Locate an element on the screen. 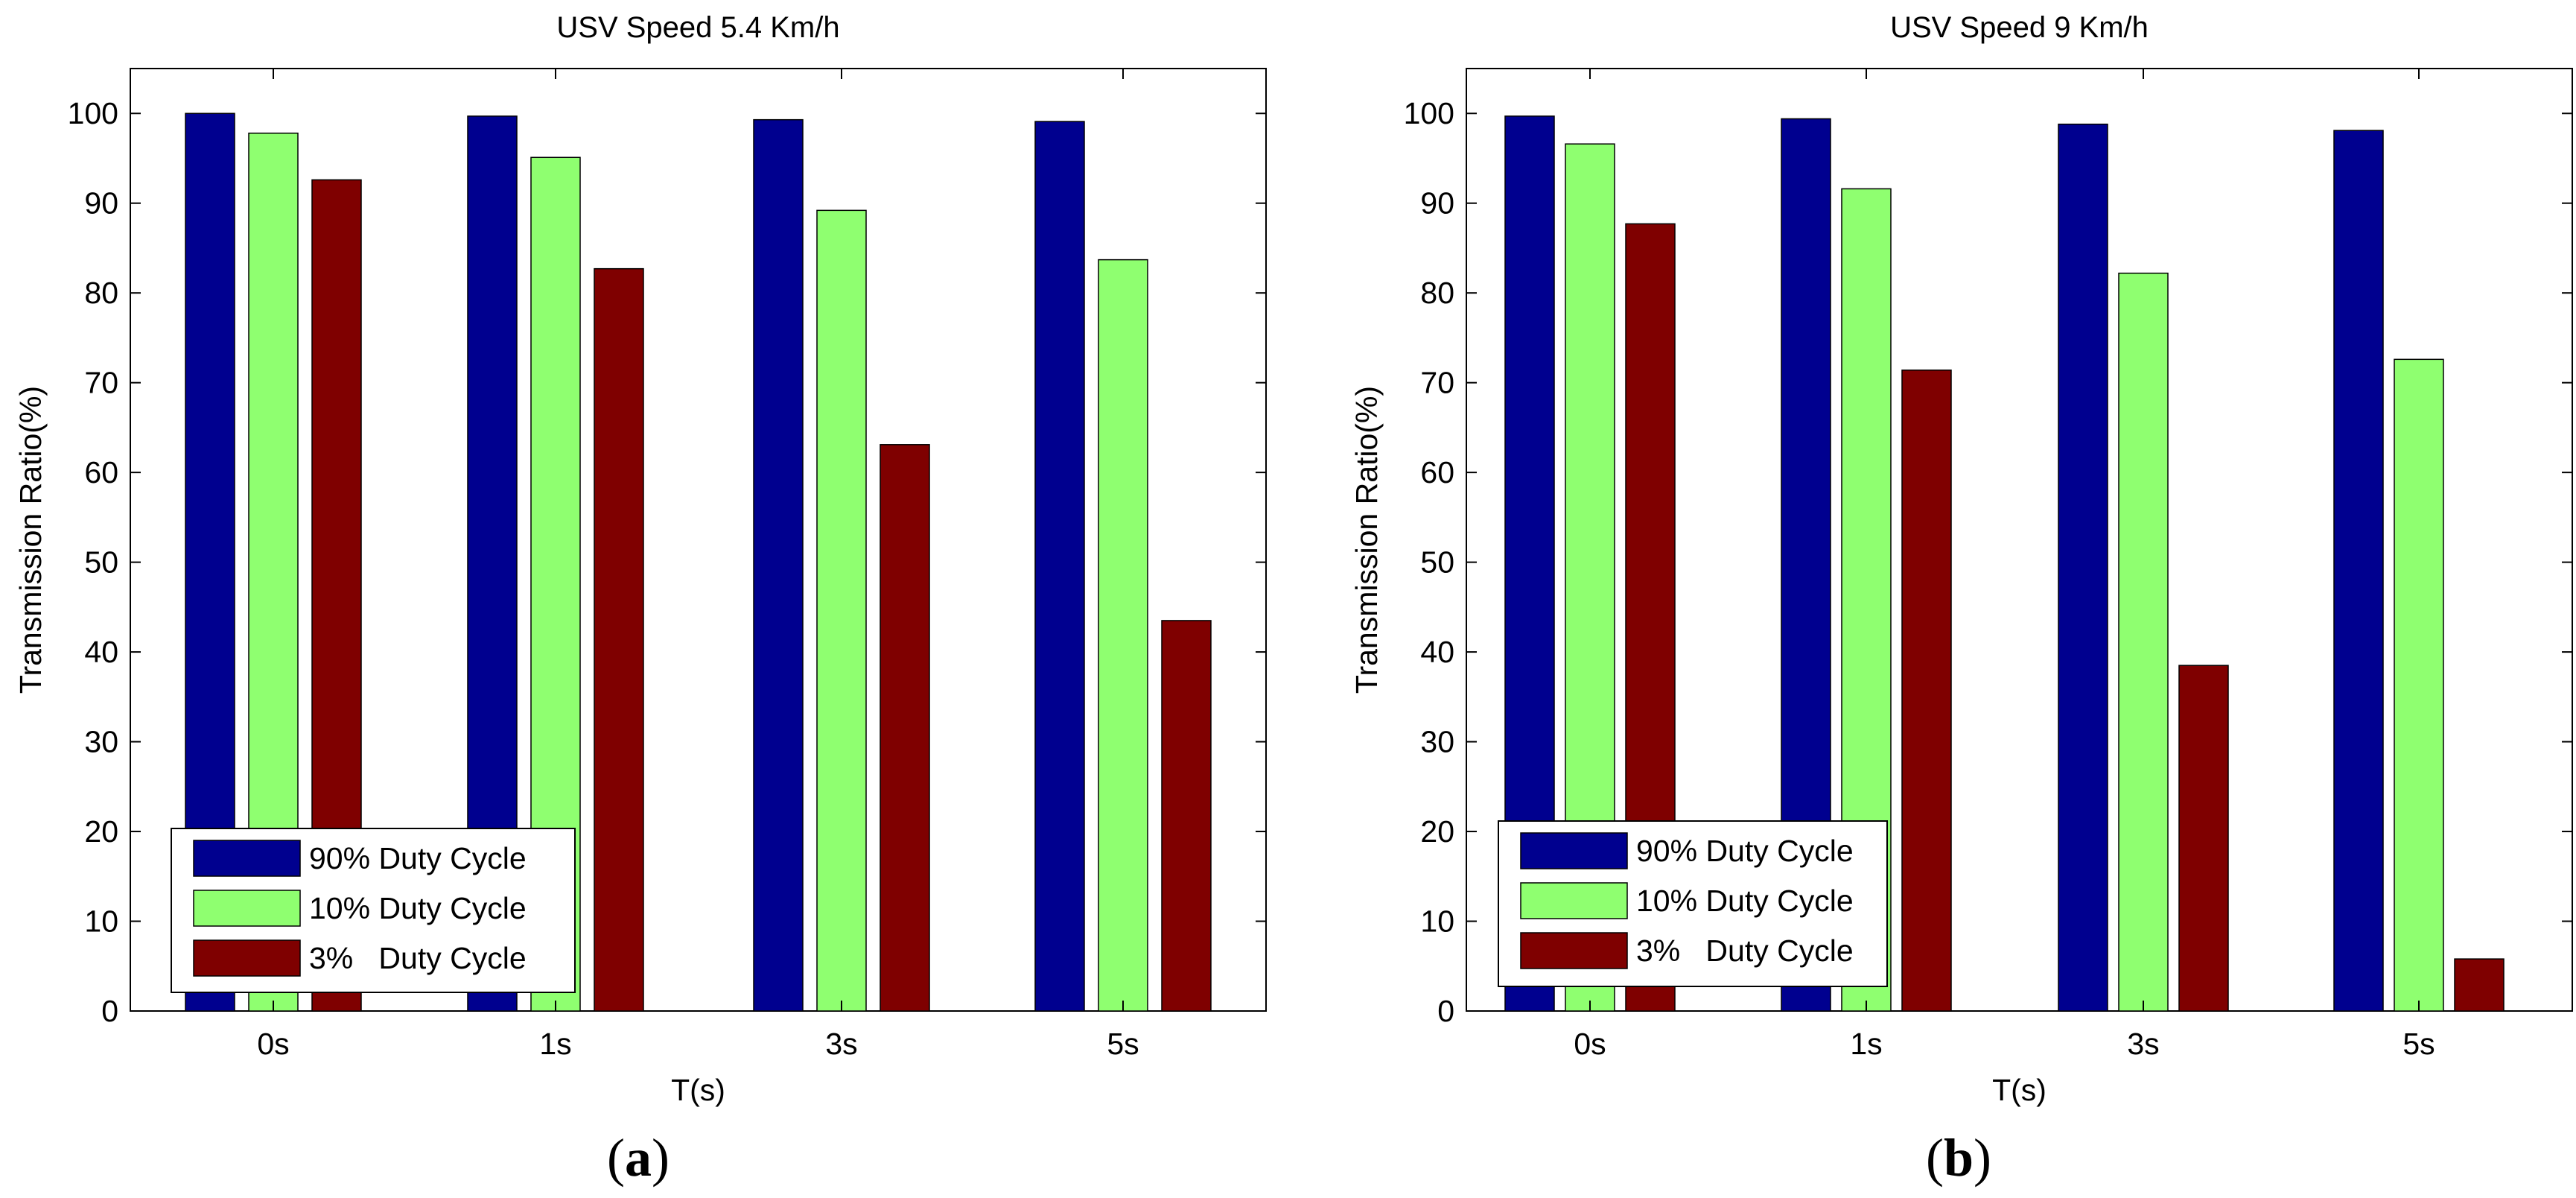 This screenshot has width=2576, height=1198. caption-letter: b is located at coordinates (1959, 1158).